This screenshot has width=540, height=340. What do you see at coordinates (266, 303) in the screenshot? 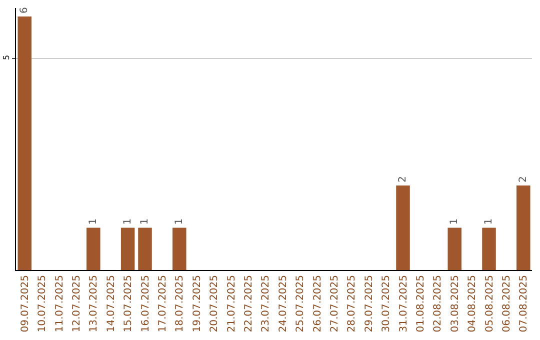
I see `x-tick-label: 23.07.2025` at bounding box center [266, 303].